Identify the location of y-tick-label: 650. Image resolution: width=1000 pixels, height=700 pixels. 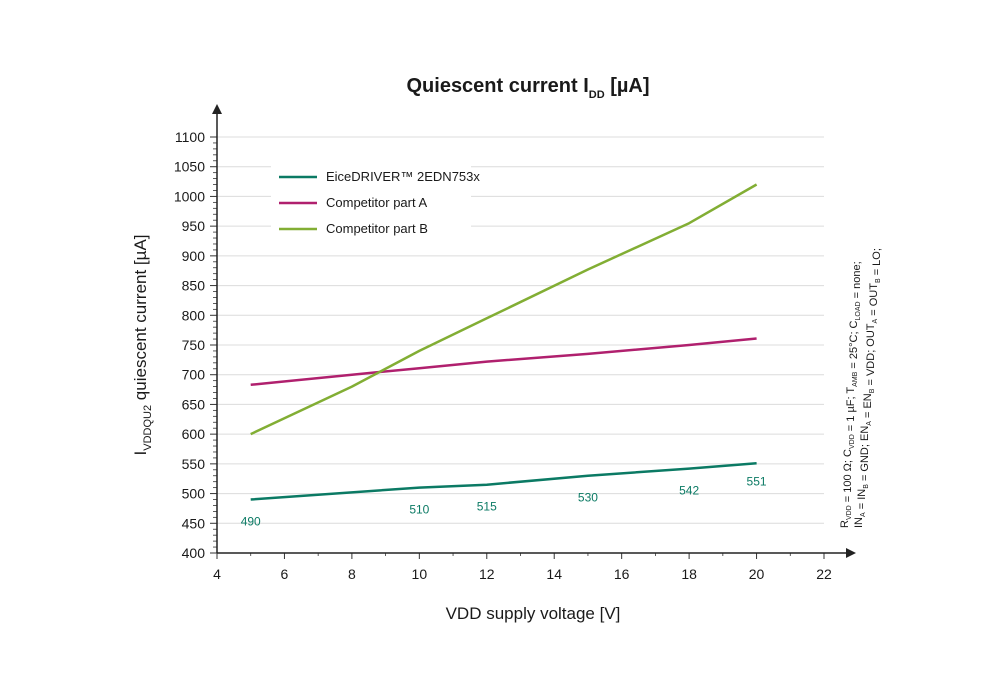
(194, 404).